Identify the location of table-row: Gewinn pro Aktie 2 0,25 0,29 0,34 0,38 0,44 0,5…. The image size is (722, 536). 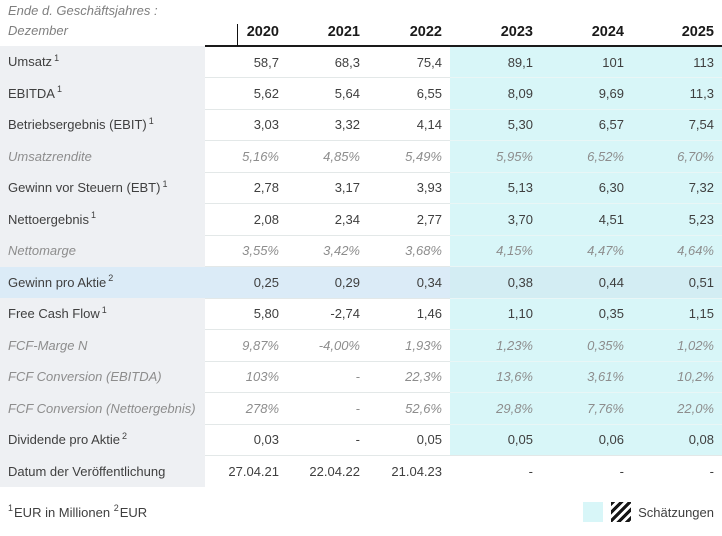
(361, 282).